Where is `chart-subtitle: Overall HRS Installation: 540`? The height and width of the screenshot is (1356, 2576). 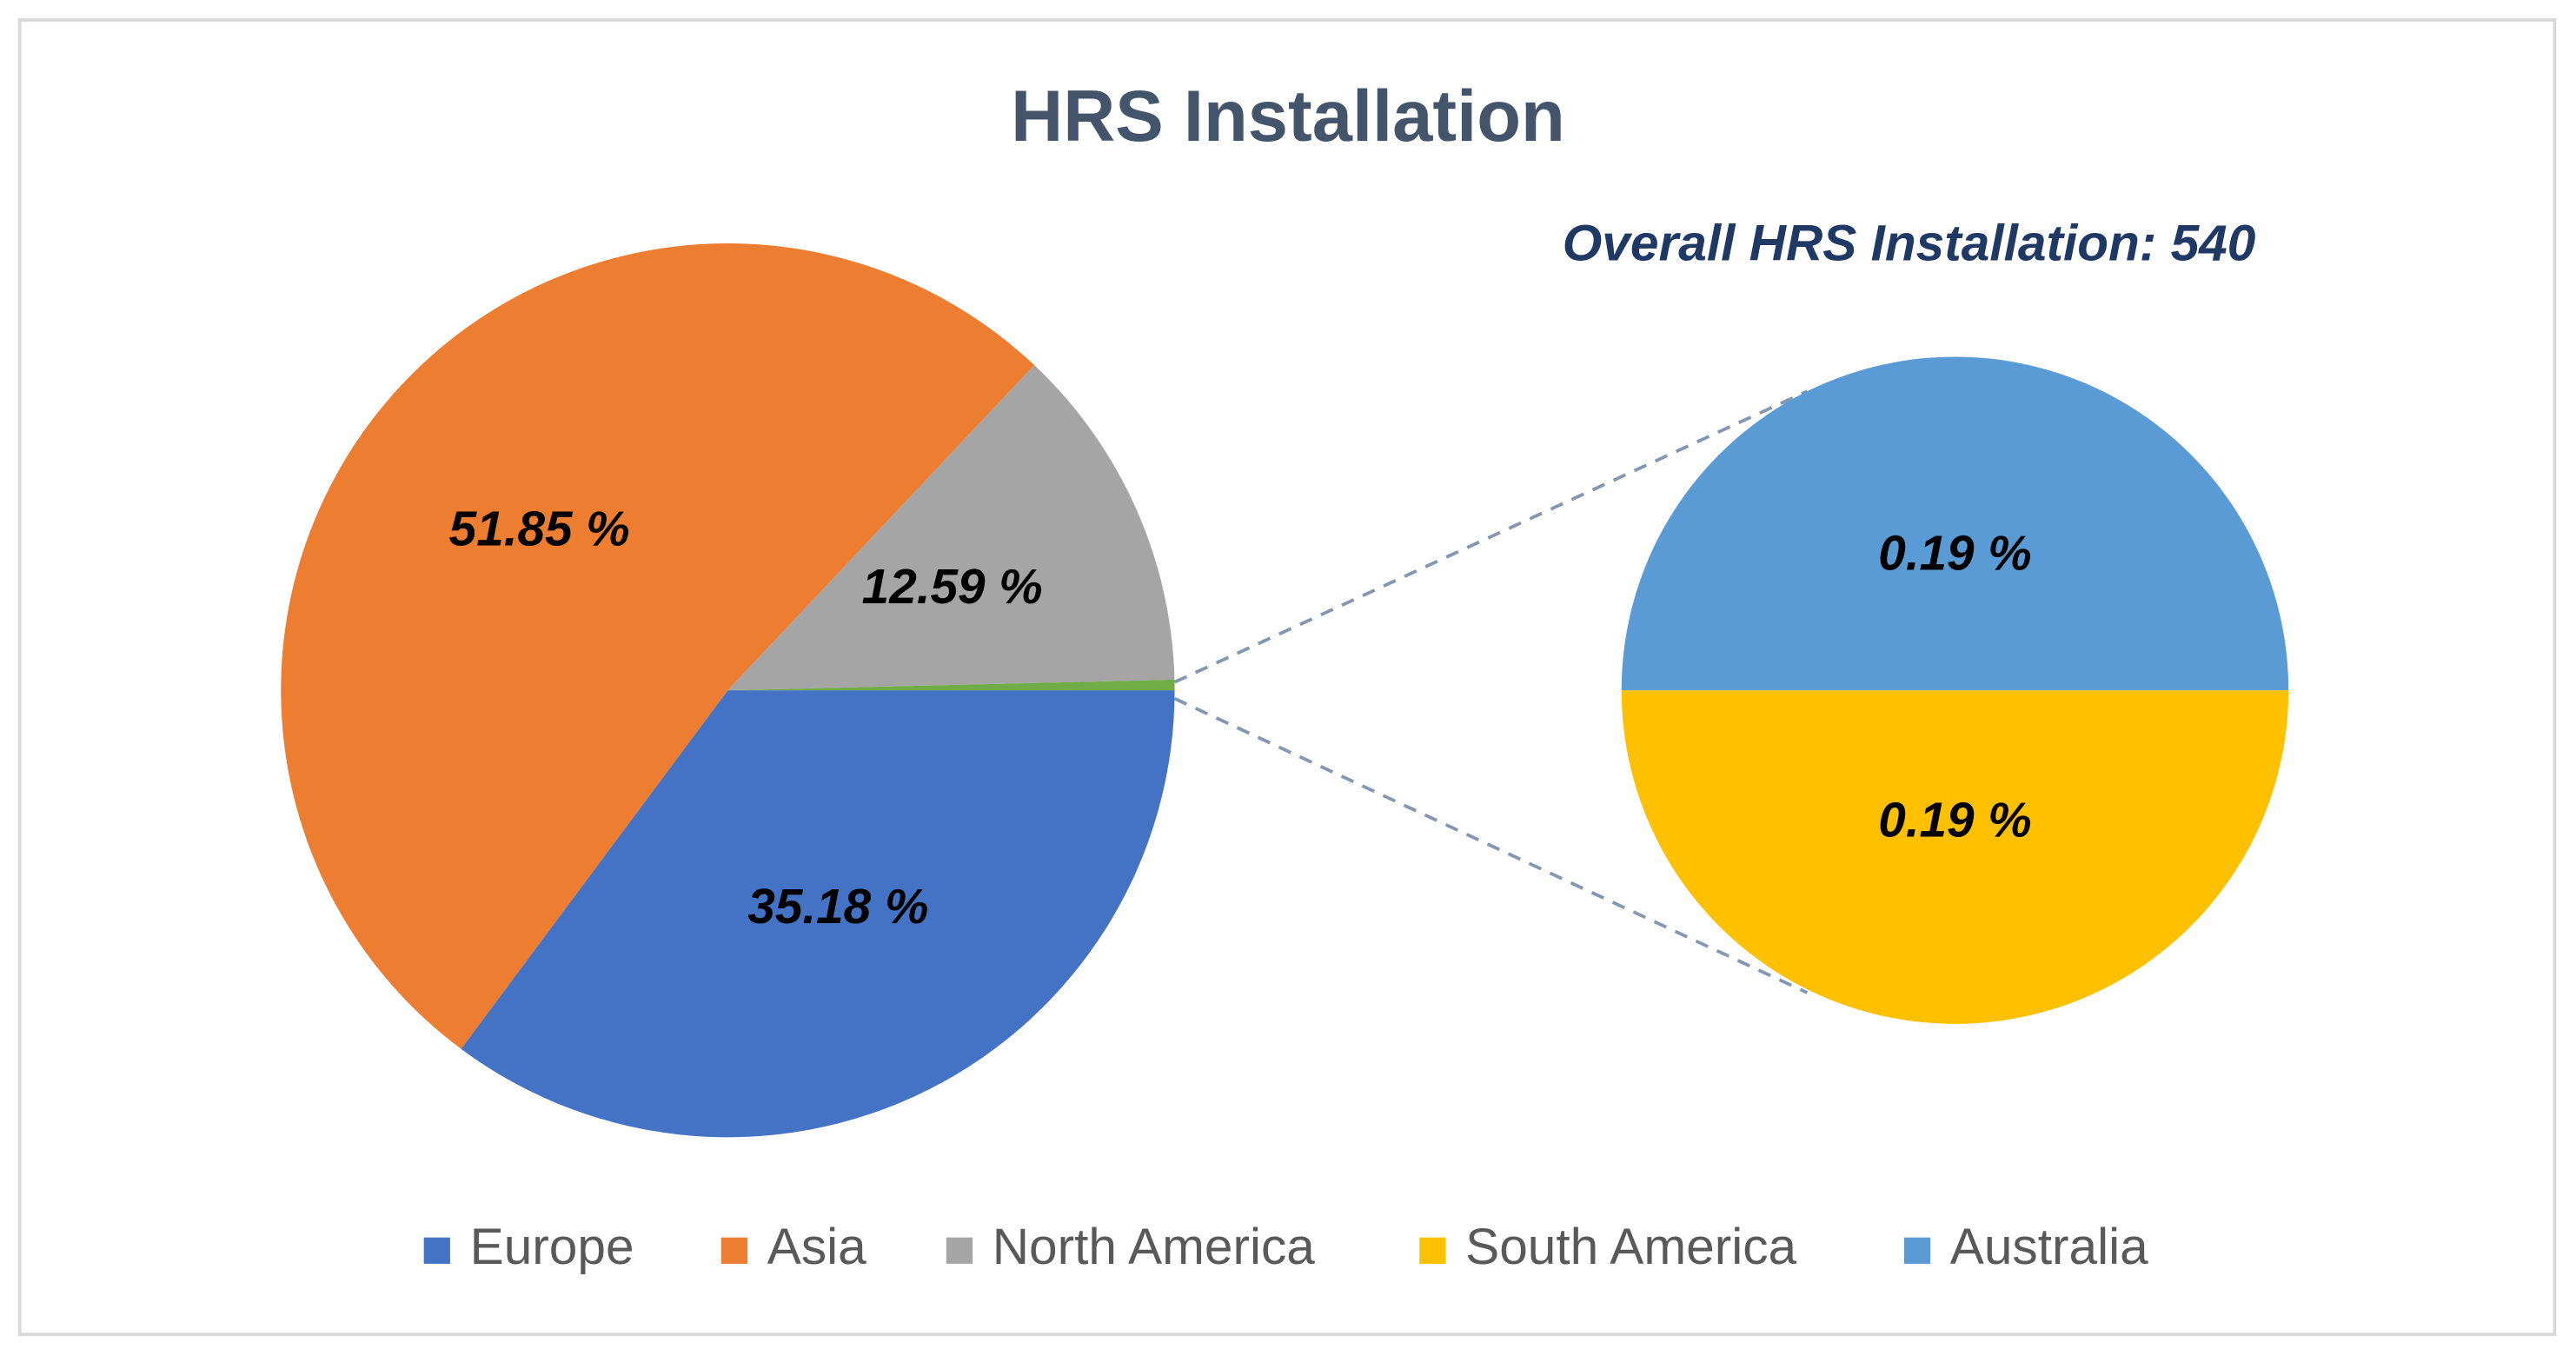
chart-subtitle: Overall HRS Installation: 540 is located at coordinates (1910, 243).